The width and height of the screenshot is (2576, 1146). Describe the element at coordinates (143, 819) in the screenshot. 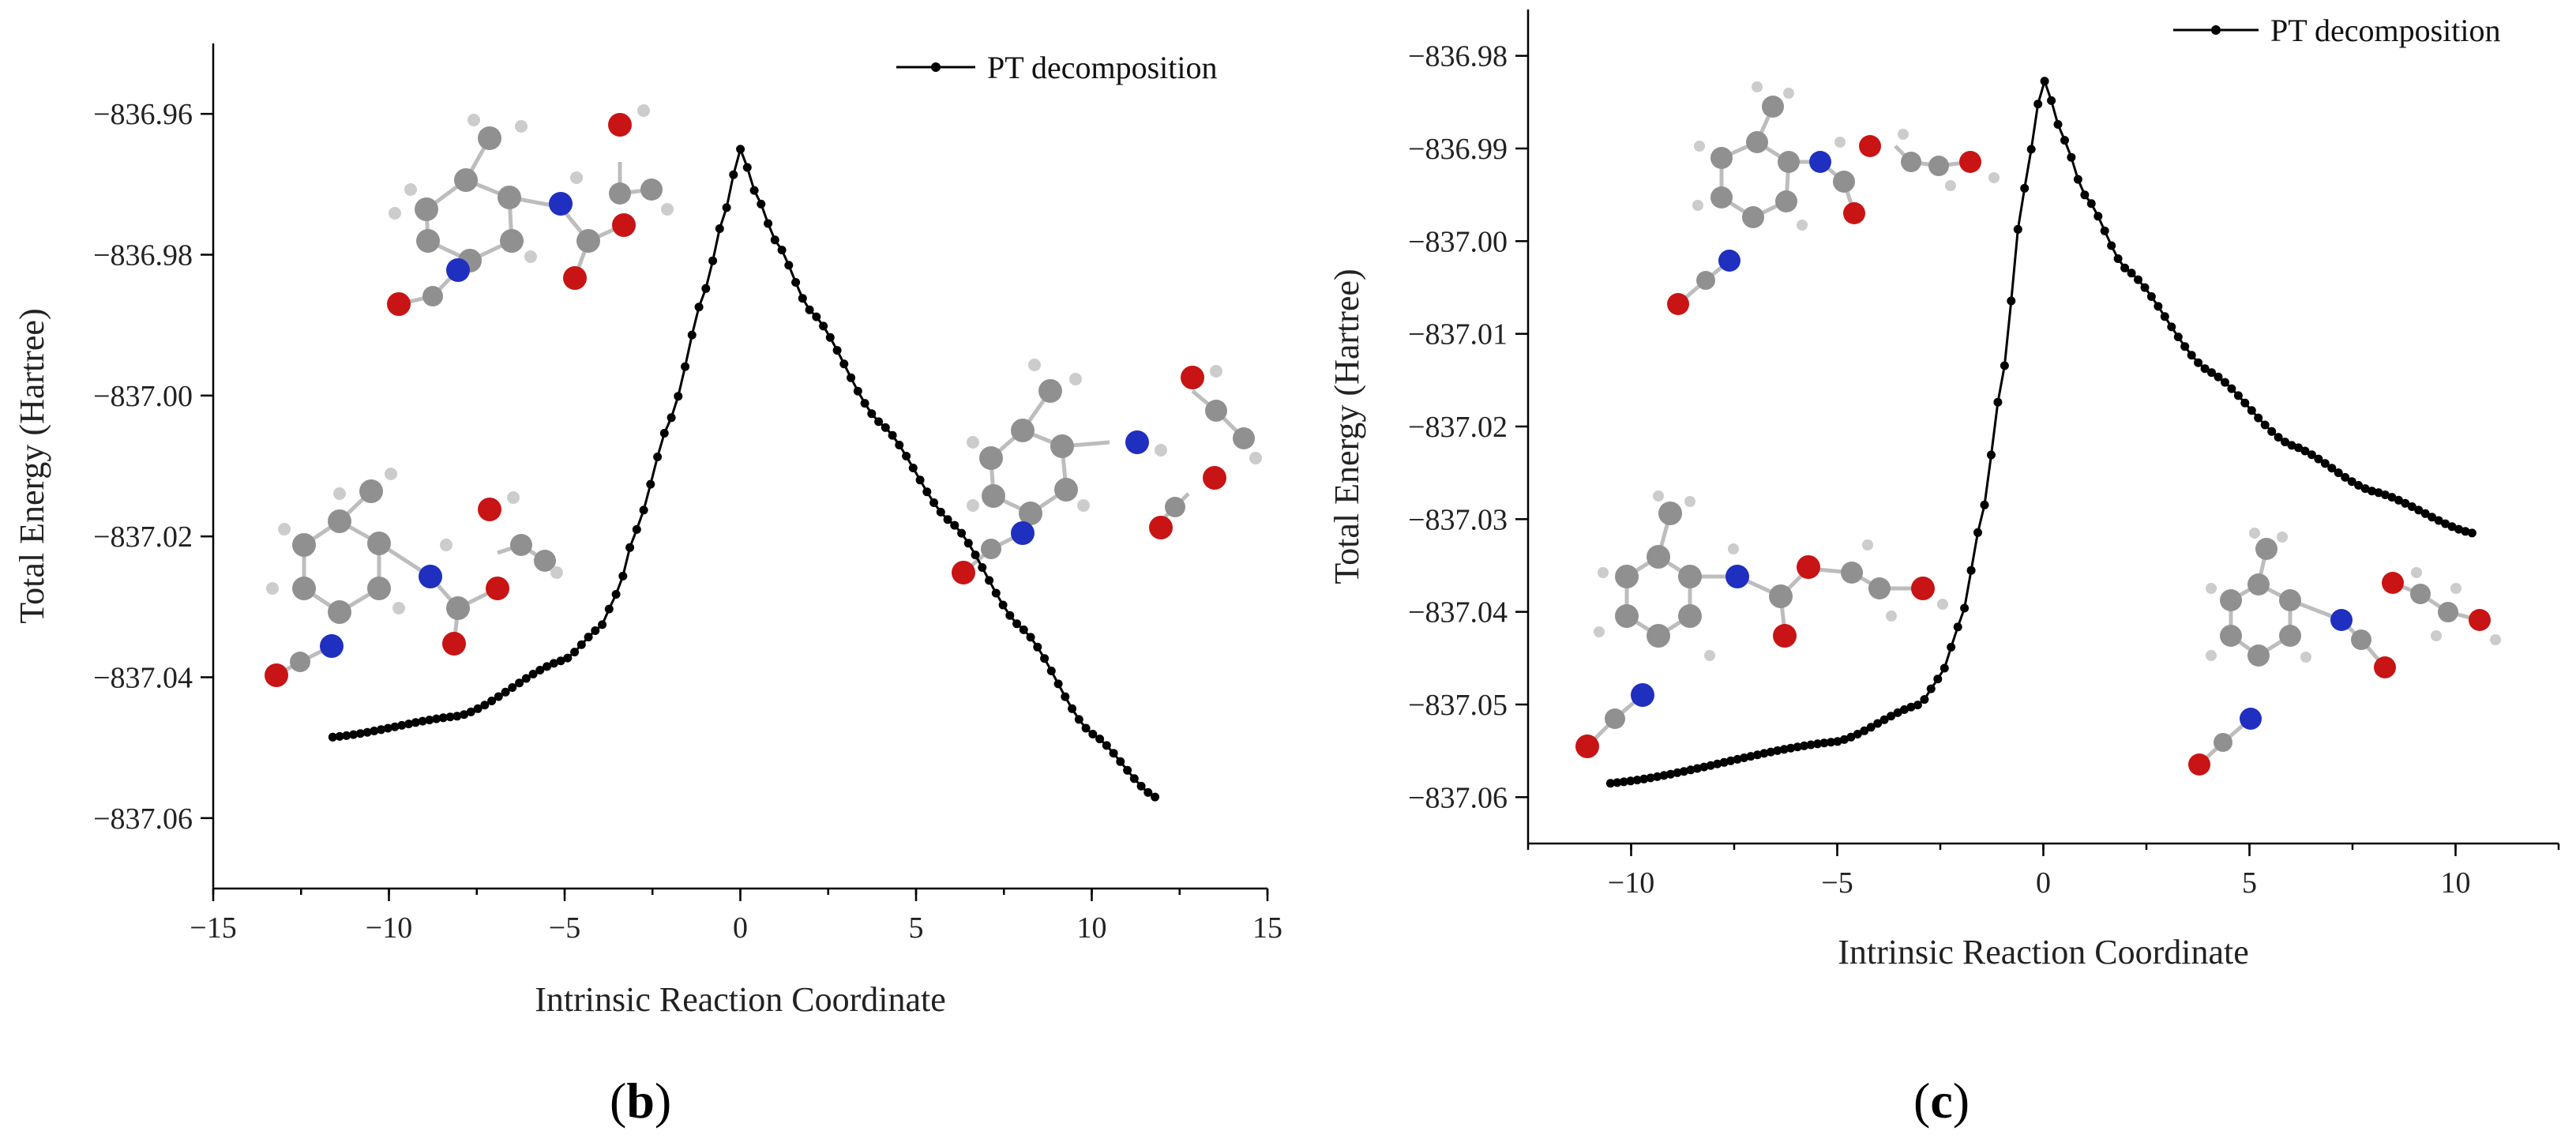

I see `y-tick-label: −837.06` at that location.